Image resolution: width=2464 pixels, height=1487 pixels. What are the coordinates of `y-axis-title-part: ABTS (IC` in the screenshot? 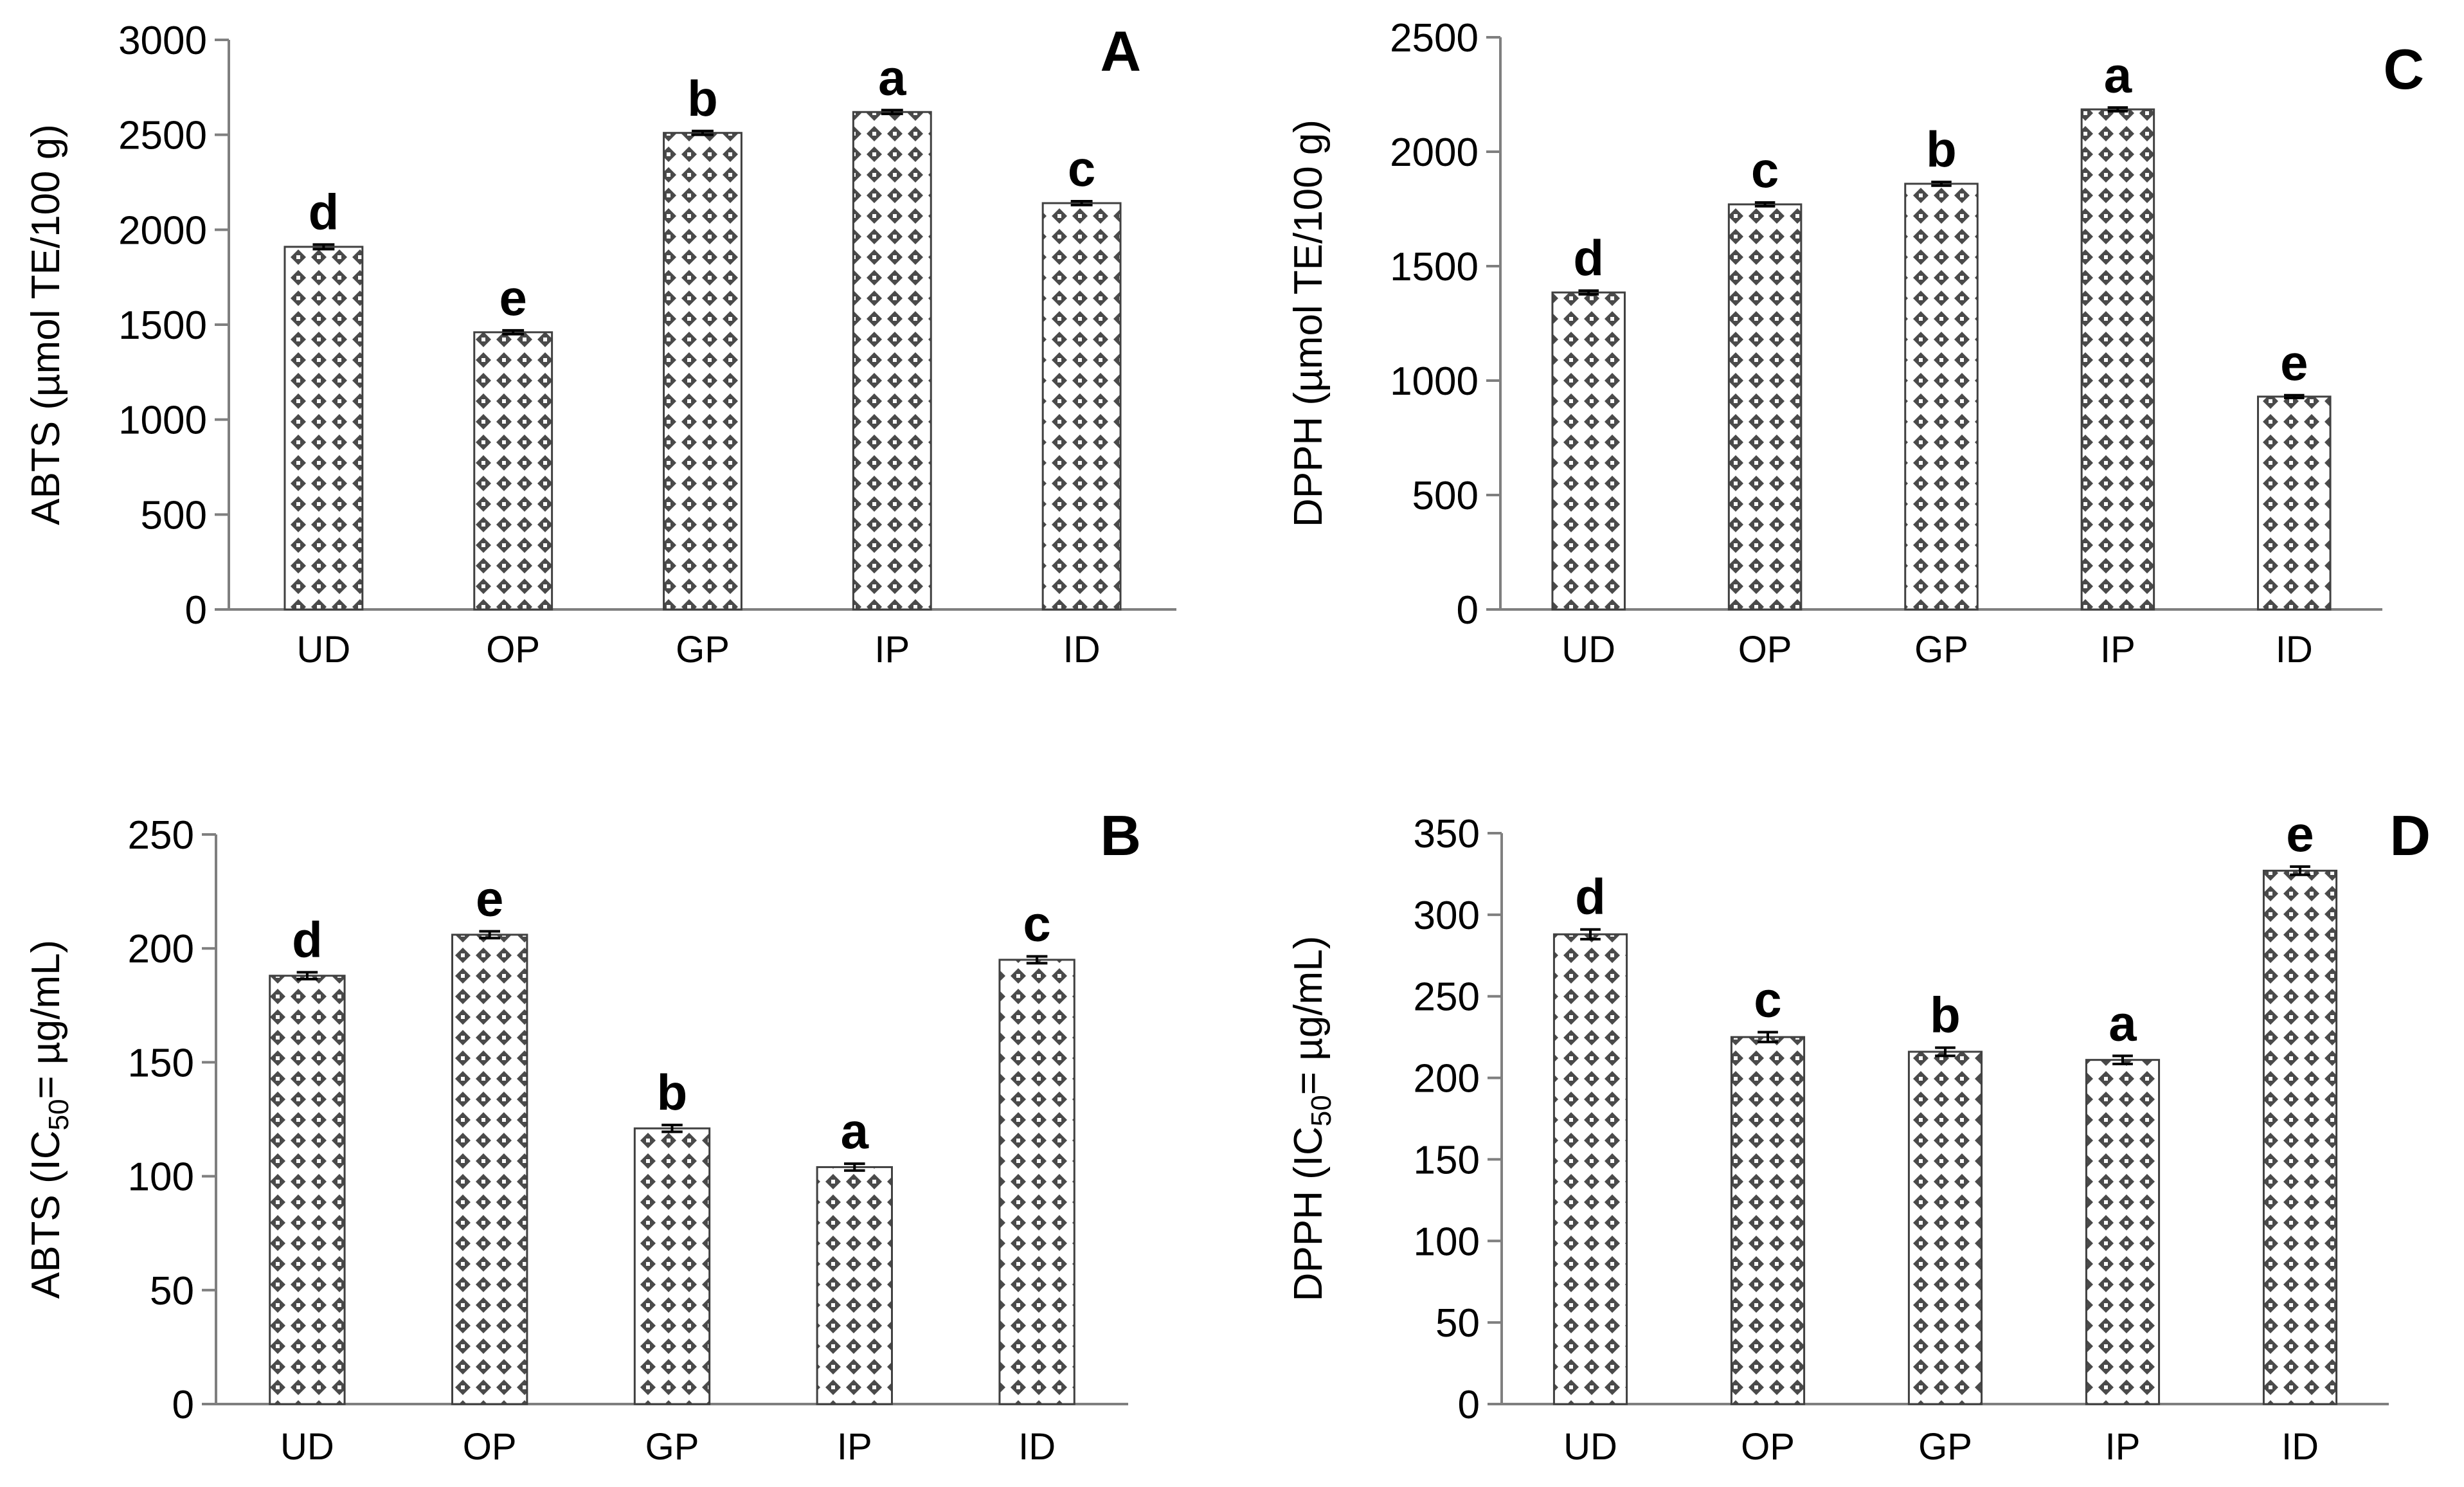 It's located at (46, 1214).